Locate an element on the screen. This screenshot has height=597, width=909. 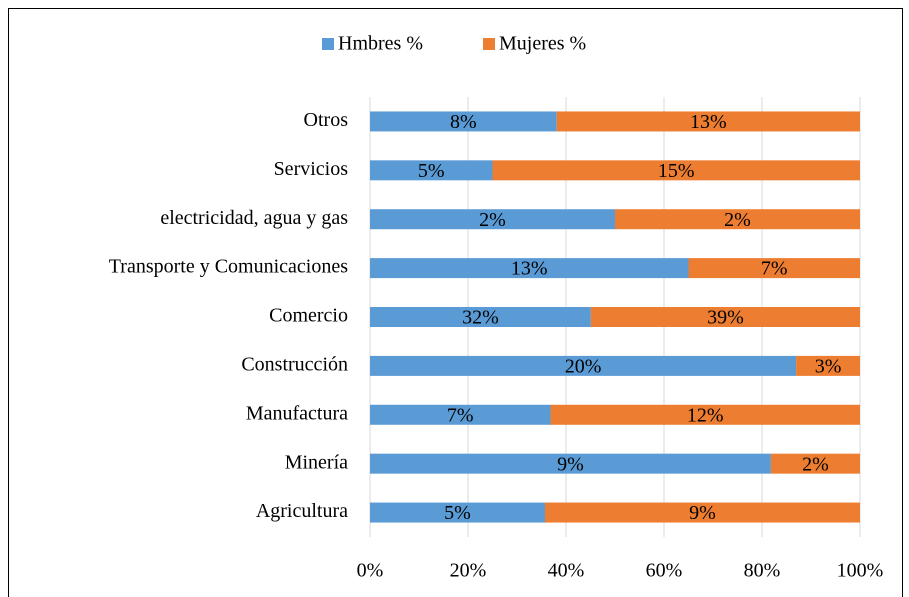
data-label: 8% is located at coordinates (463, 122).